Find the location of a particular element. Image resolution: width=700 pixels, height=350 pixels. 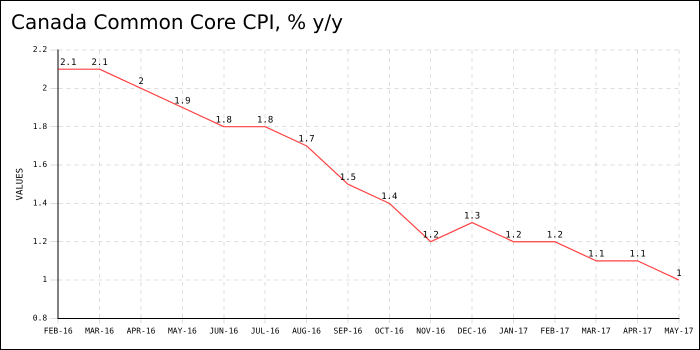

chart-title: Canada Common Core CPI, % y/y is located at coordinates (177, 22).